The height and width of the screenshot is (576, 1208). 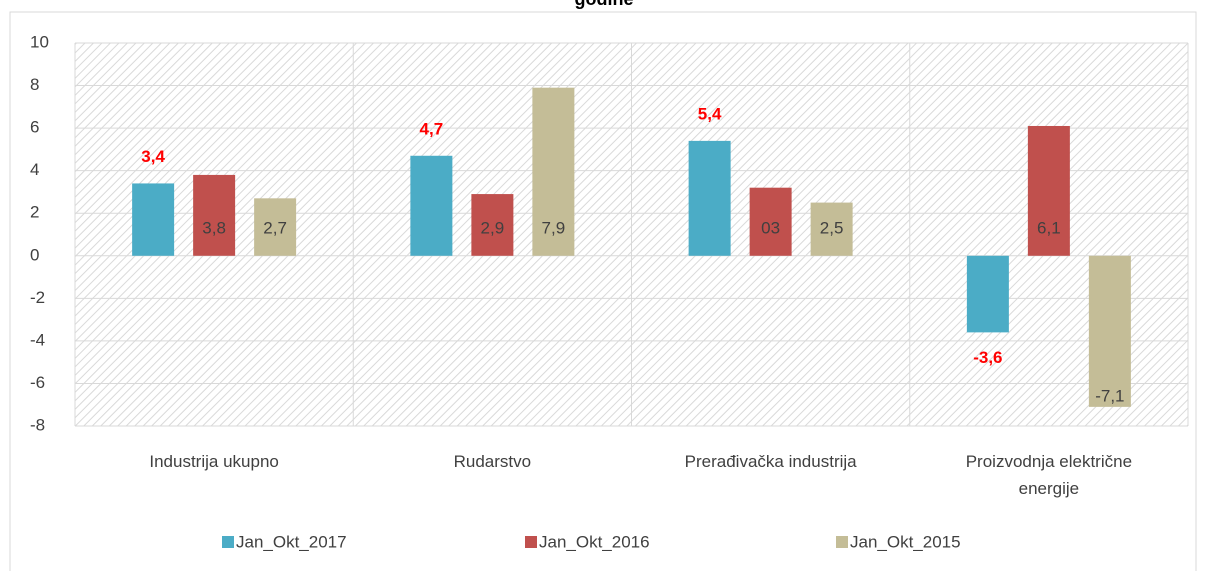 I want to click on x-tick-label: Prerađivačka industrija, so click(x=771, y=461).